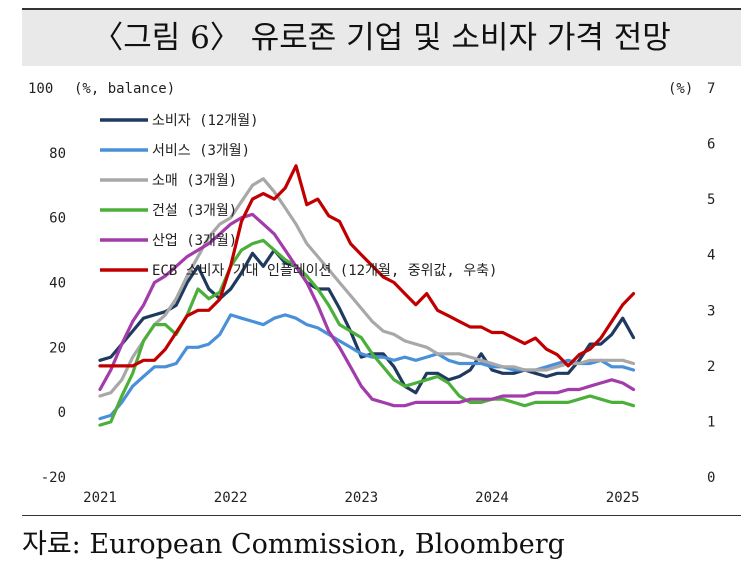  What do you see at coordinates (492, 498) in the screenshot?
I see `x-tick-label: 2024` at bounding box center [492, 498].